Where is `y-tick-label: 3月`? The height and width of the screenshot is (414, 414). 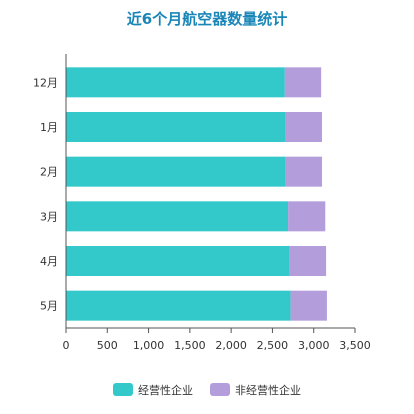 y-tick-label: 3月 is located at coordinates (49, 216).